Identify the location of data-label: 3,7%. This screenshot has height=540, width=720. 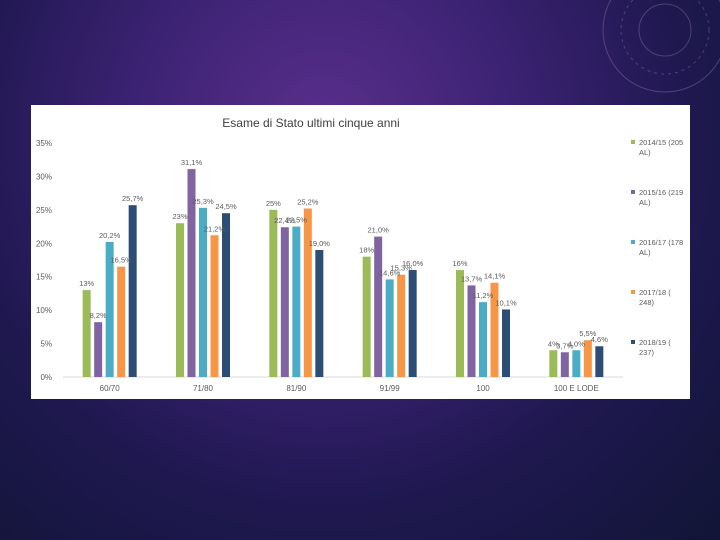
(564, 345).